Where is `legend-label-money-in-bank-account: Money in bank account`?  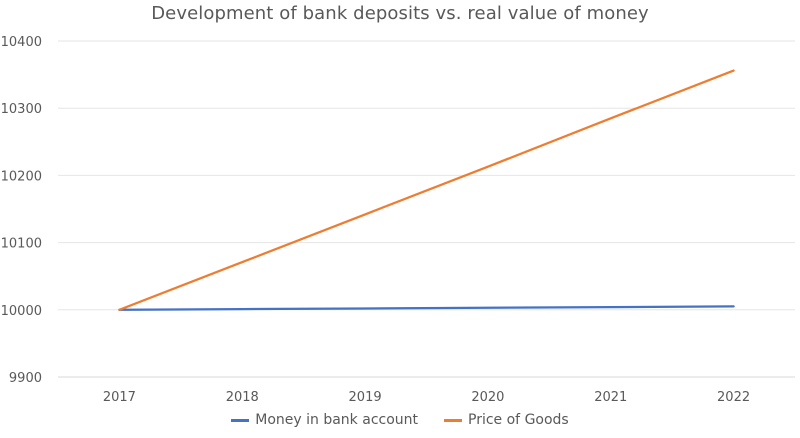
legend-label-money-in-bank-account: Money in bank account is located at coordinates (337, 420).